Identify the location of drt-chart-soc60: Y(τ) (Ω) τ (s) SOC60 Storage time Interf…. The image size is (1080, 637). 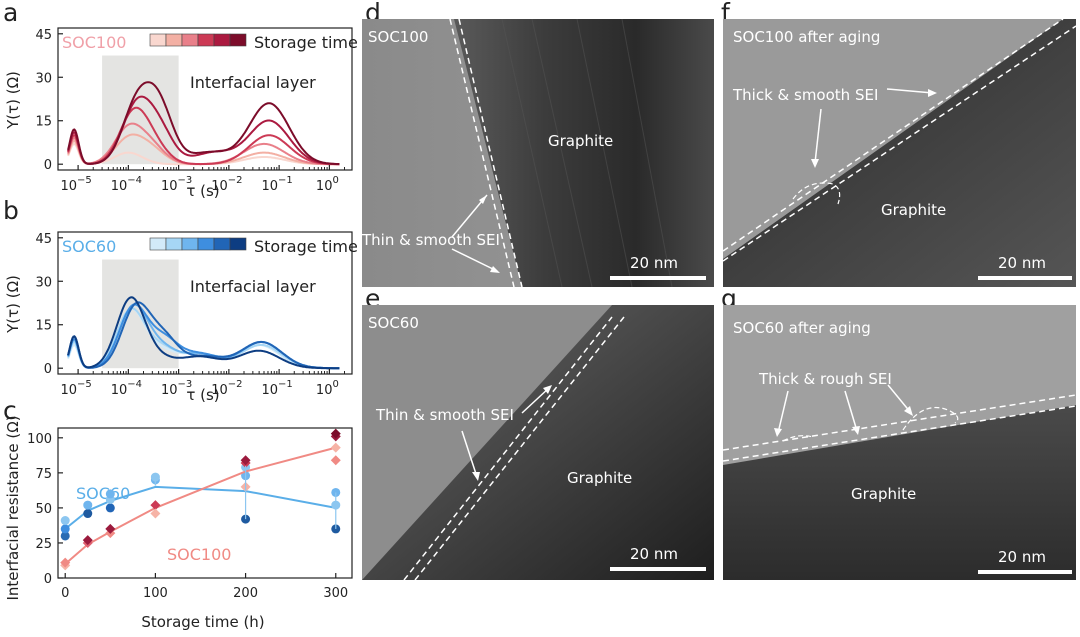
(181, 317).